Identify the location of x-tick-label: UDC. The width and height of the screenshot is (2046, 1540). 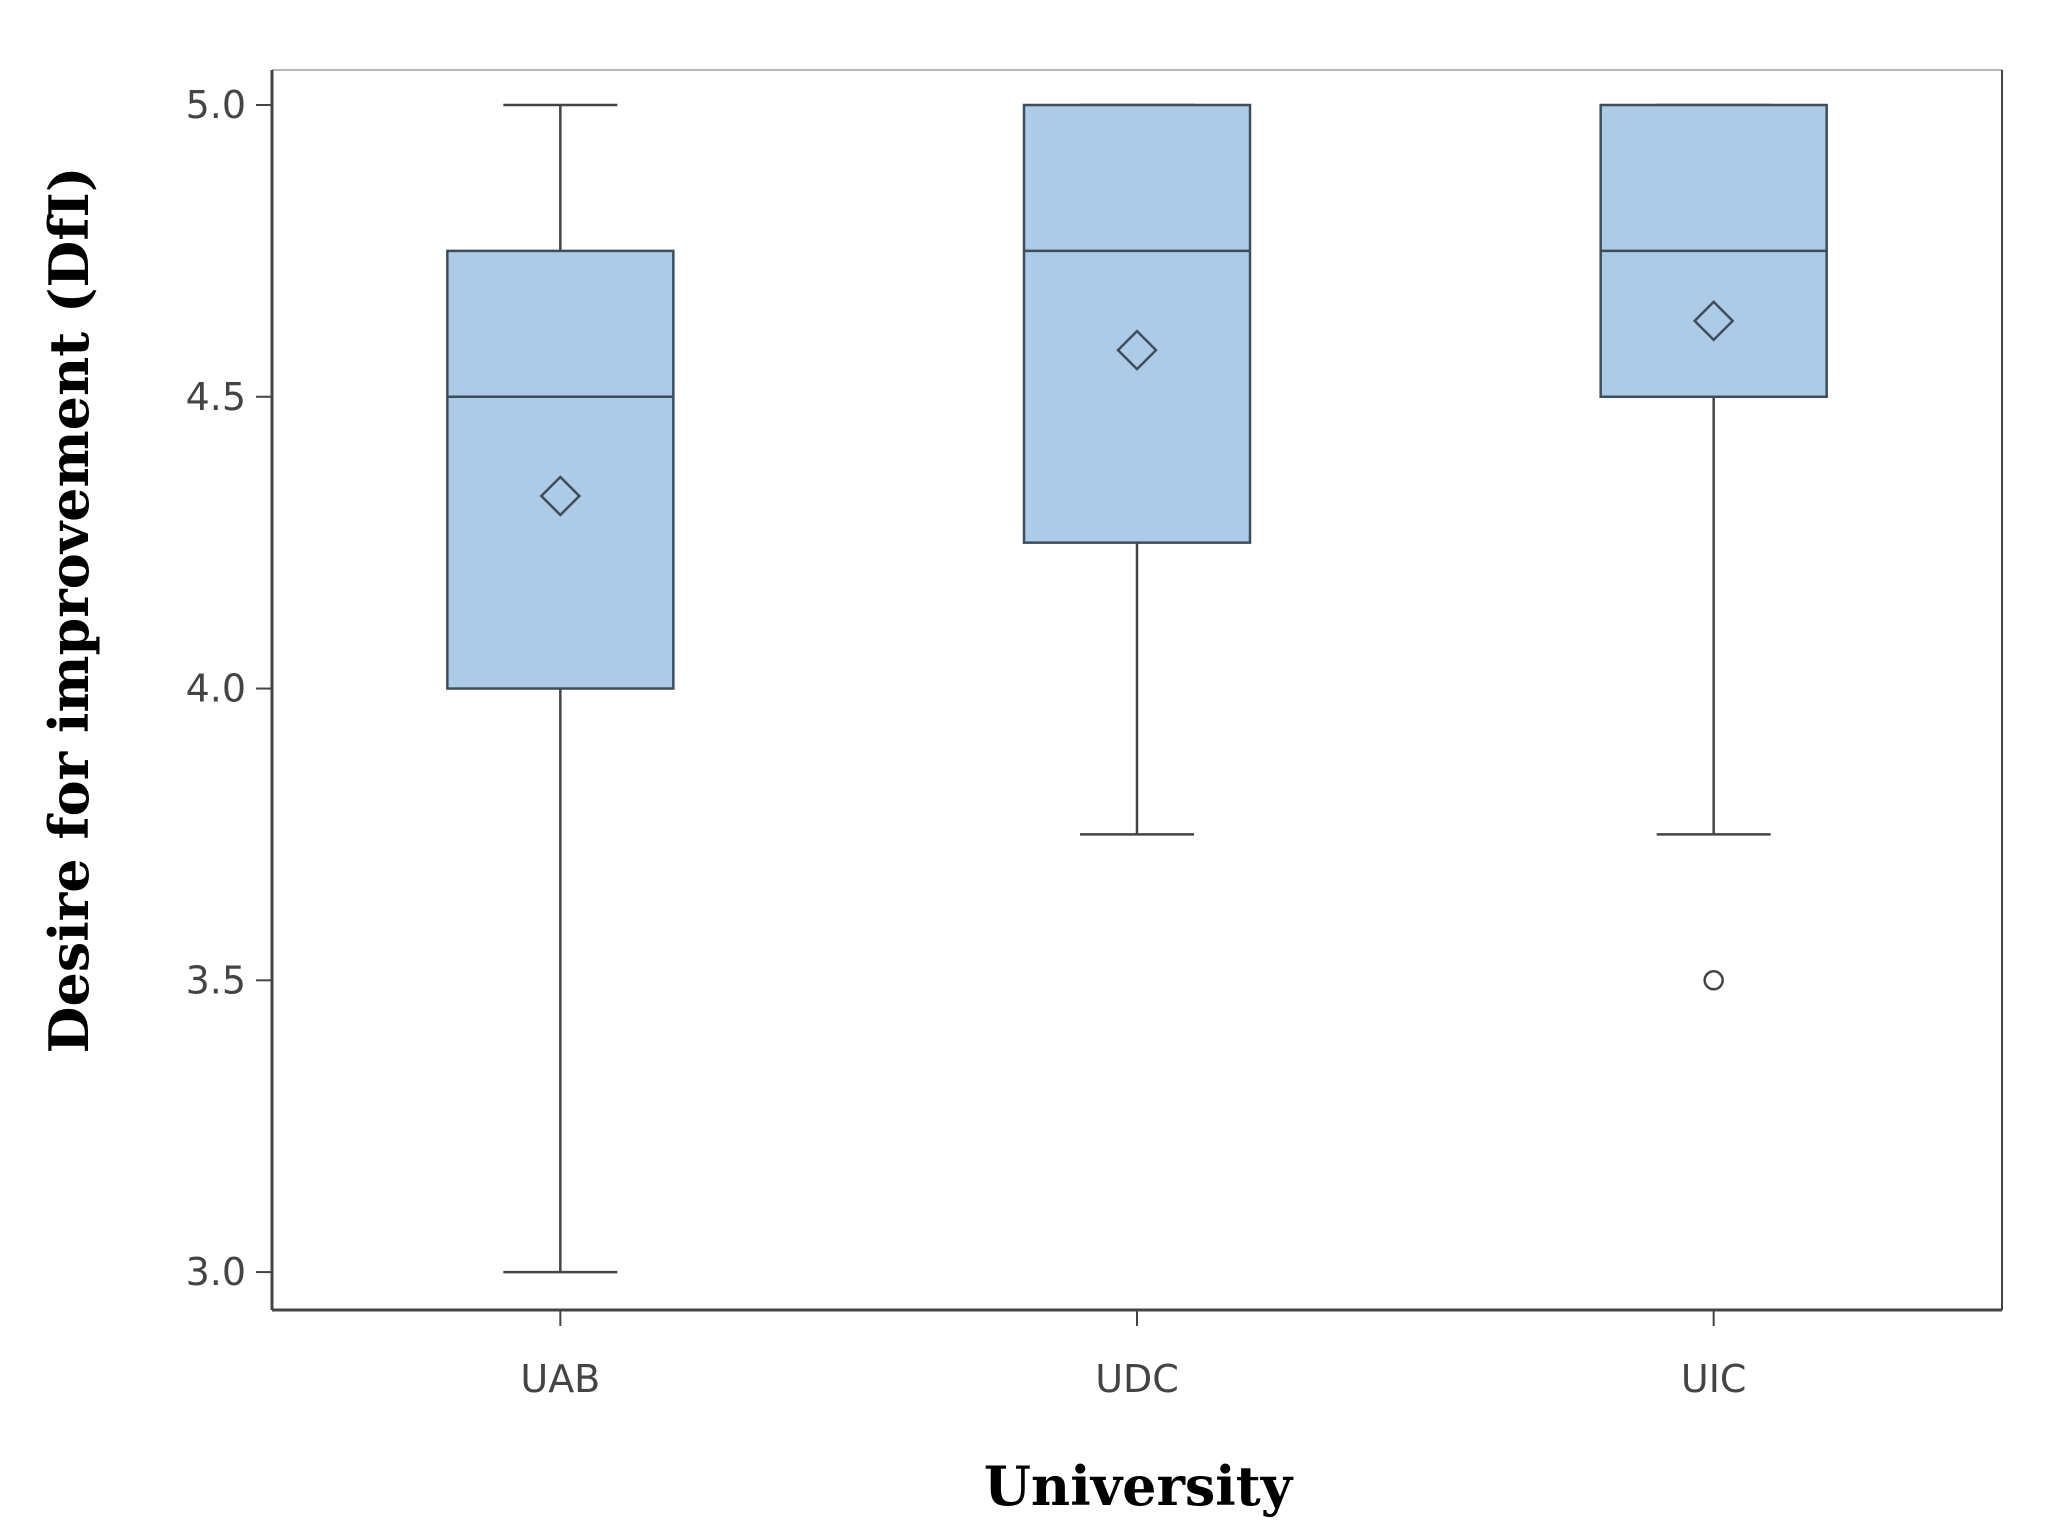
(1137, 1379).